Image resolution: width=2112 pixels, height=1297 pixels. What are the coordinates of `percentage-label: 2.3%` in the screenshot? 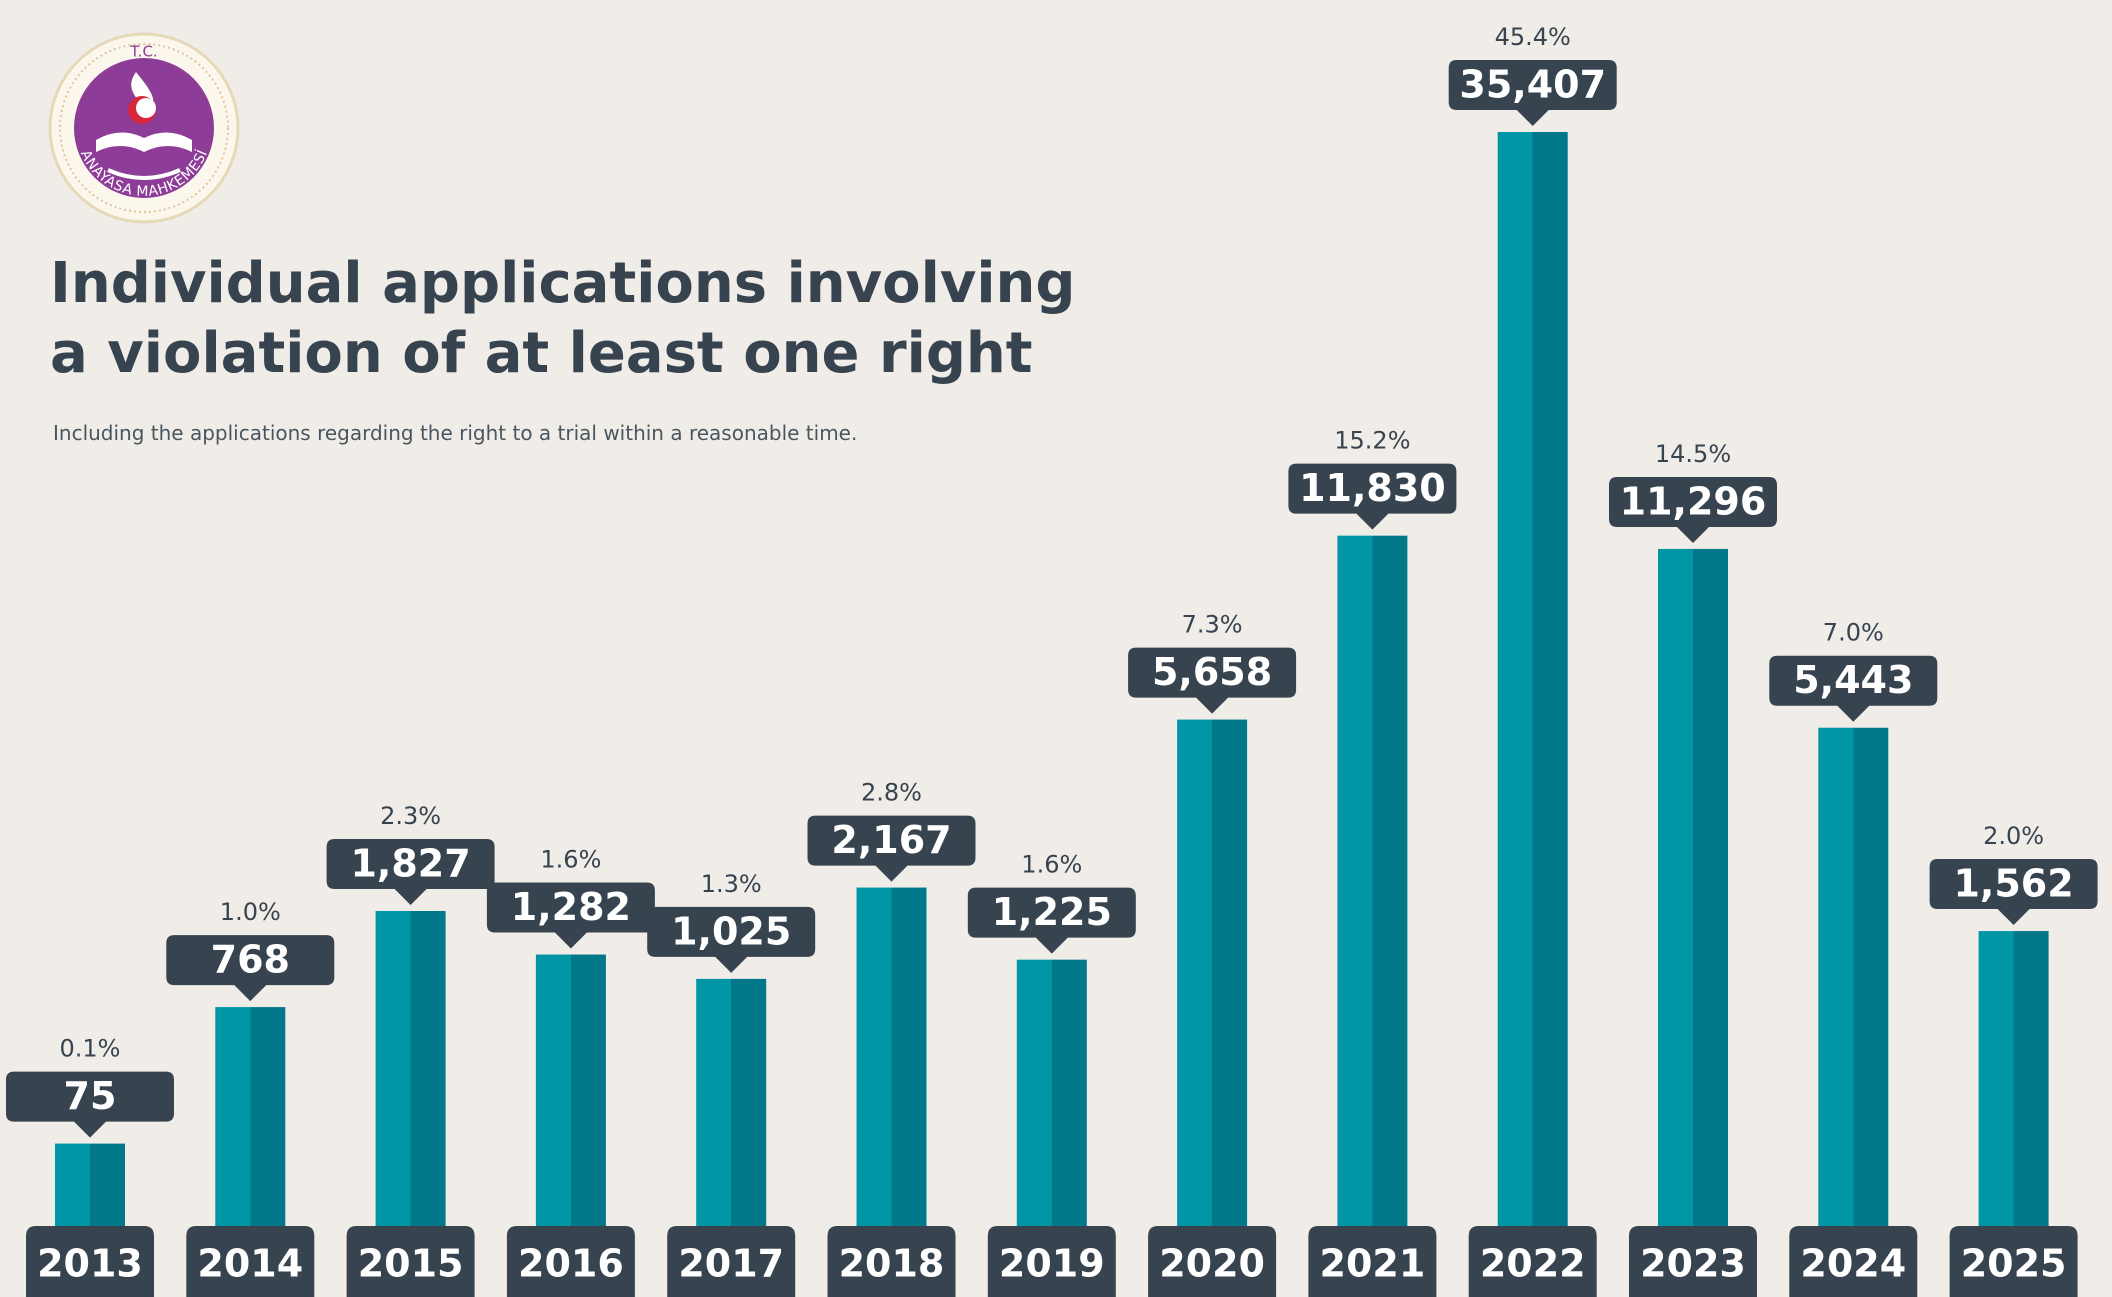 It's located at (410, 816).